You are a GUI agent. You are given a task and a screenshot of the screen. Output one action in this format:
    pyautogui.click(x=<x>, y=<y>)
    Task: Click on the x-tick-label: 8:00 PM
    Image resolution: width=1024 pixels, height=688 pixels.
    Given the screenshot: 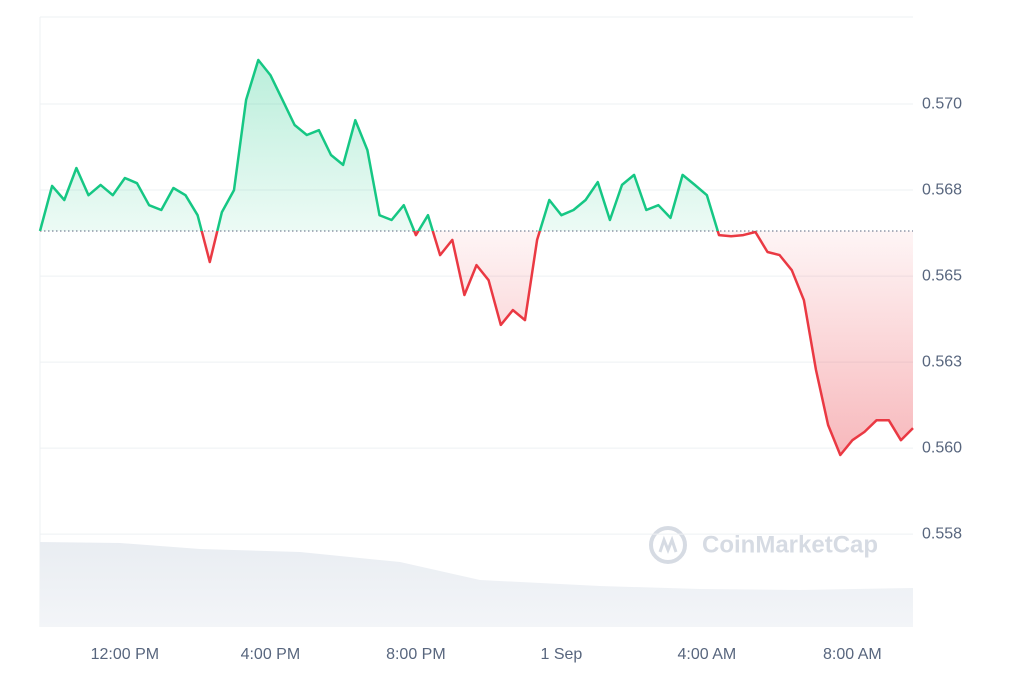 What is the action you would take?
    pyautogui.click(x=416, y=654)
    